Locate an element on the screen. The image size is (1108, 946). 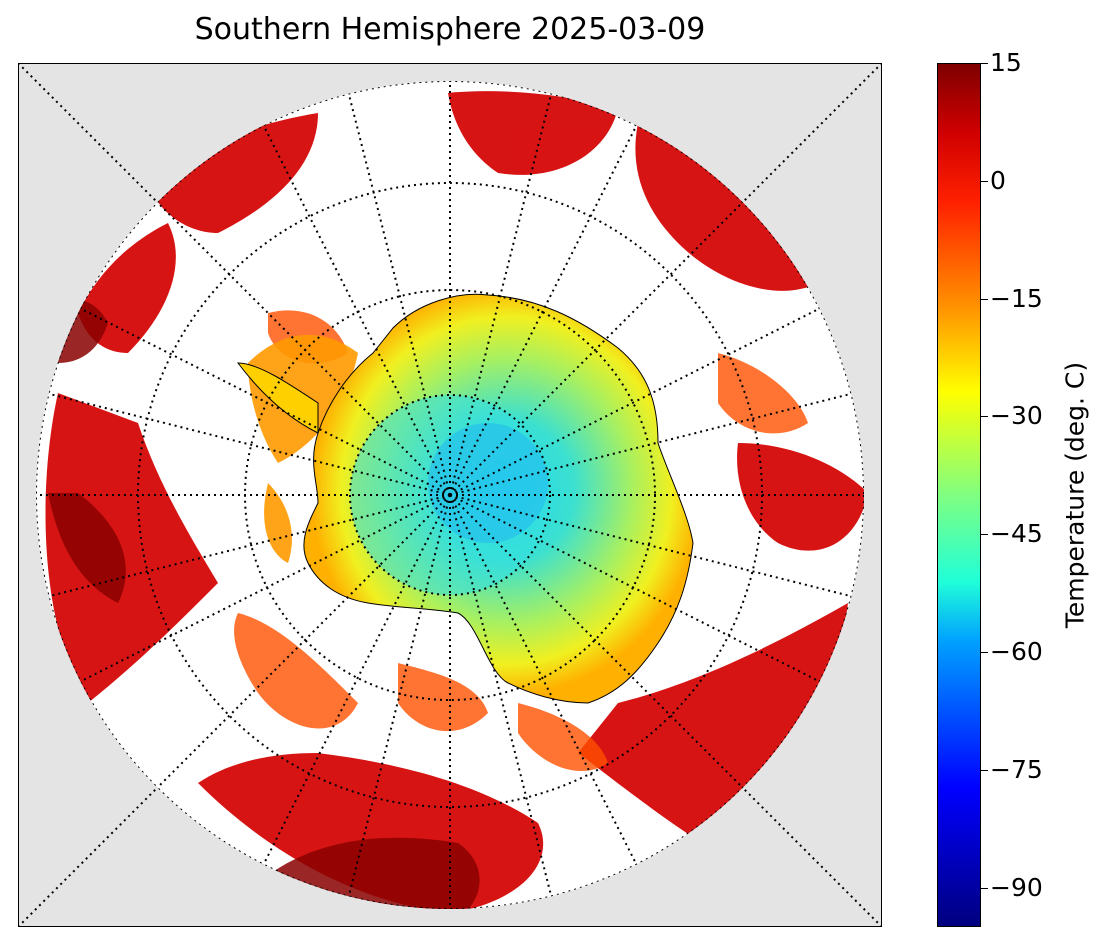
colorbar-tick-label: −15 is located at coordinates (1016, 298).